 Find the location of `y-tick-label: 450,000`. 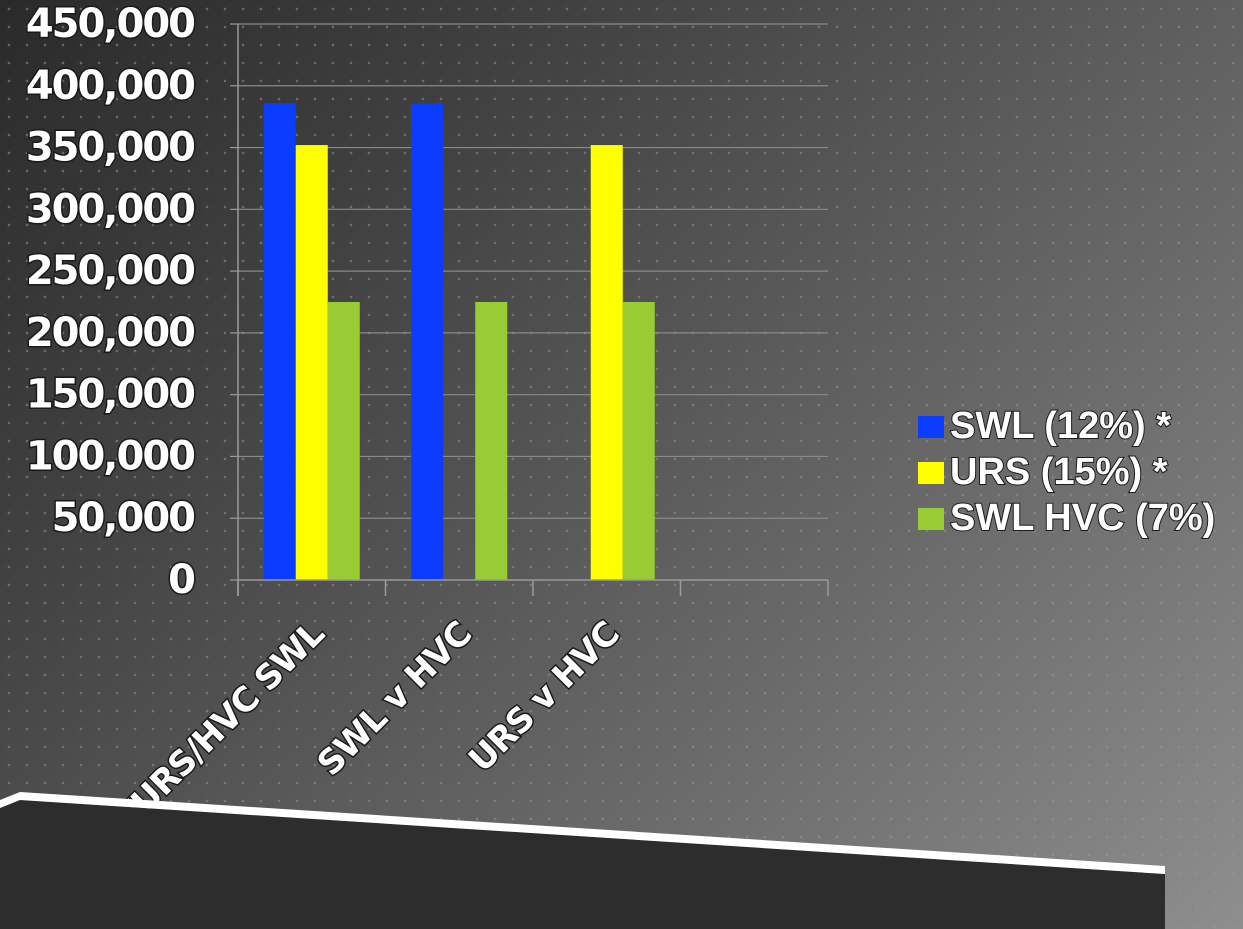

y-tick-label: 450,000 is located at coordinates (110, 24).